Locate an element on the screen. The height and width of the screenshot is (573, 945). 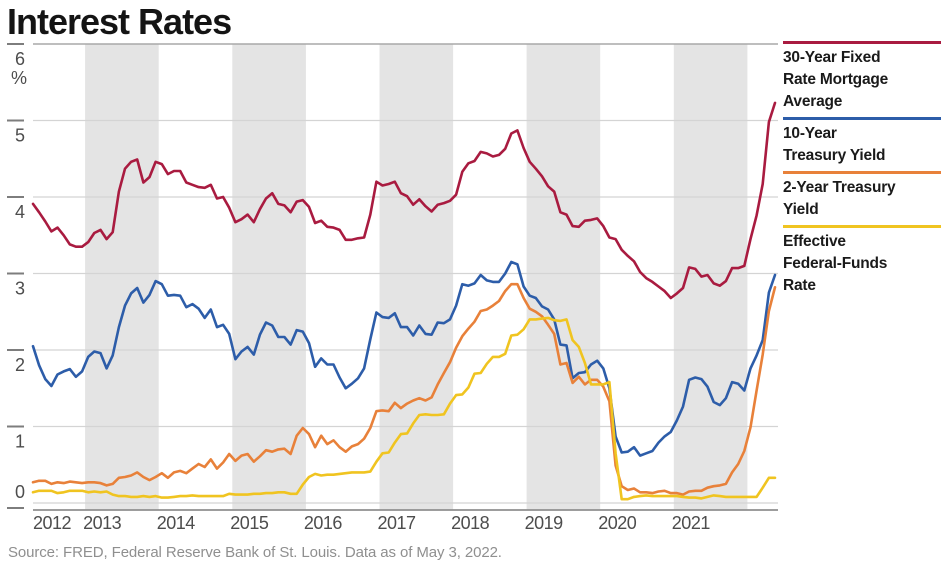
year-band-2019 is located at coordinates (563, 277).